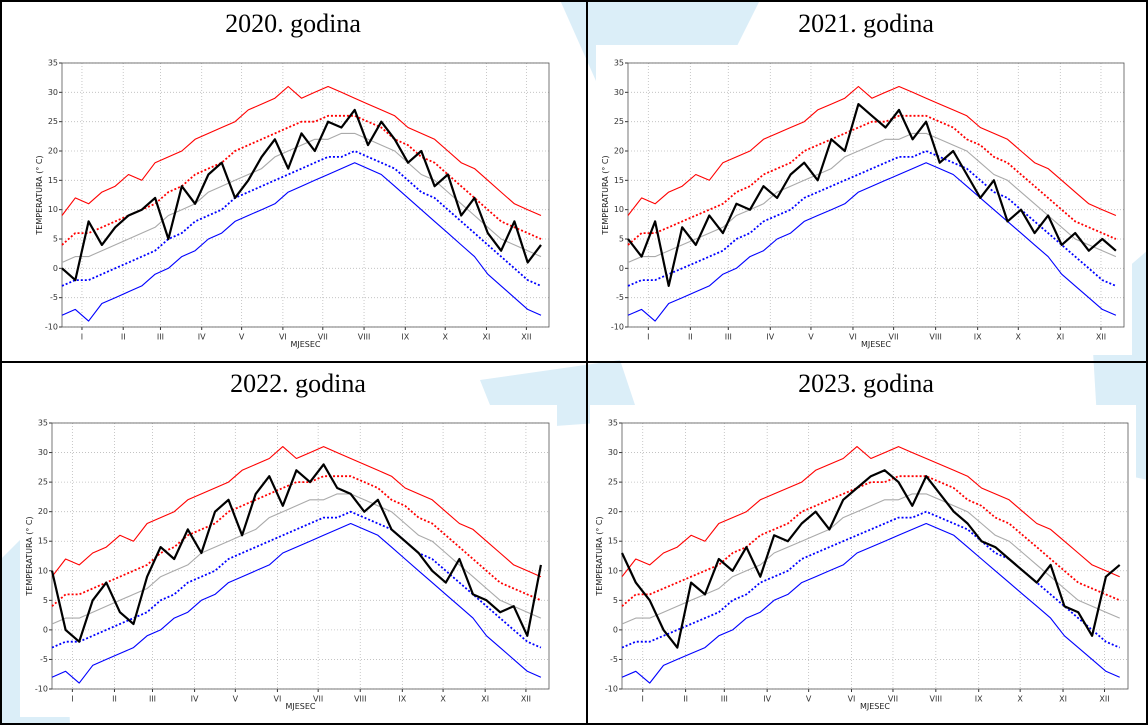  What do you see at coordinates (51, 327) in the screenshot?
I see `y-tick-label: -10` at bounding box center [51, 327].